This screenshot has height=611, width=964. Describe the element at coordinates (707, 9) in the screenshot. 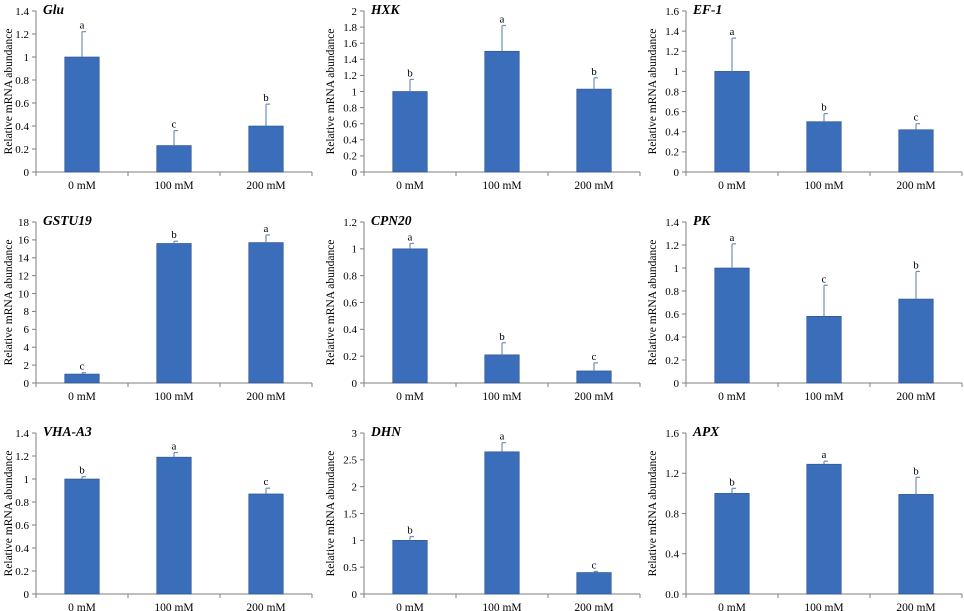

I see `chart-title: EF-1` at that location.